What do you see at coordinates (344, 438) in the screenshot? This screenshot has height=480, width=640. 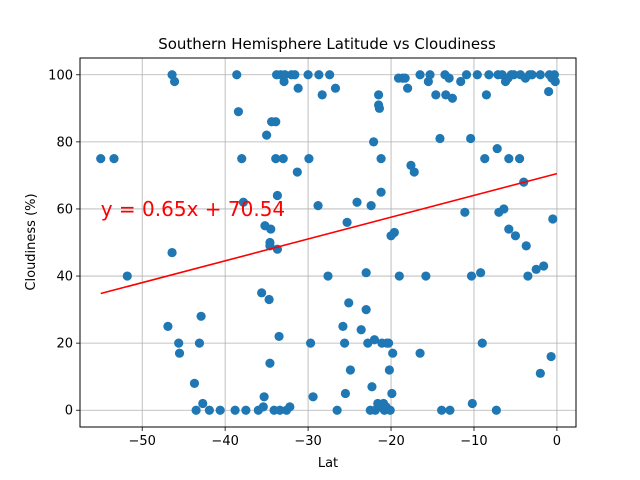 I see `x-axis-ticks: −50 −40 −30 −20 −10 0` at bounding box center [344, 438].